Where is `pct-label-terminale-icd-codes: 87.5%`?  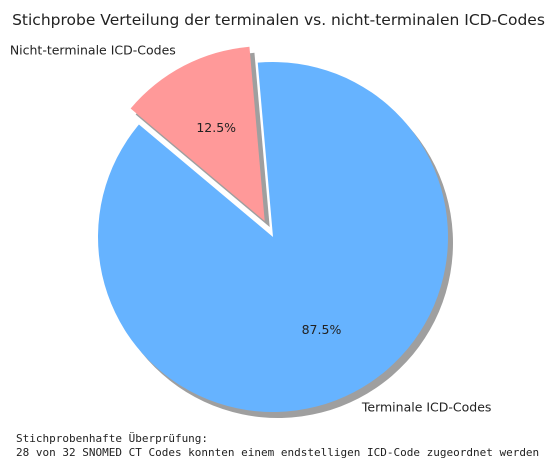
pct-label-terminale-icd-codes: 87.5% is located at coordinates (322, 329).